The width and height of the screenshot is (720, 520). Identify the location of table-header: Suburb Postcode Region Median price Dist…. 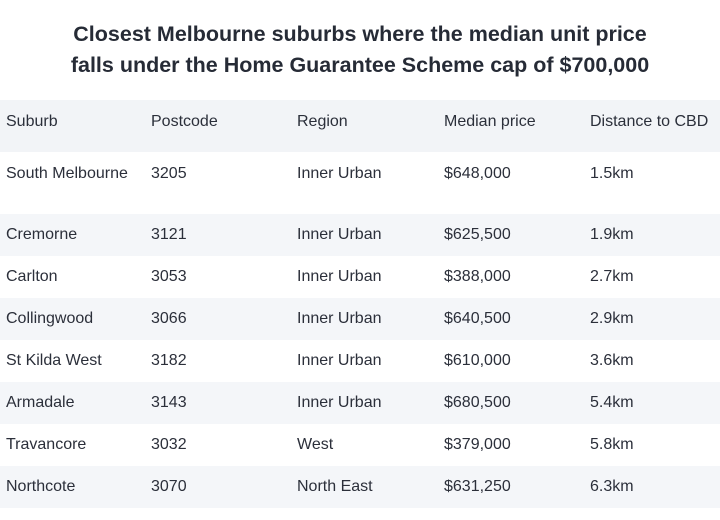
(360, 126).